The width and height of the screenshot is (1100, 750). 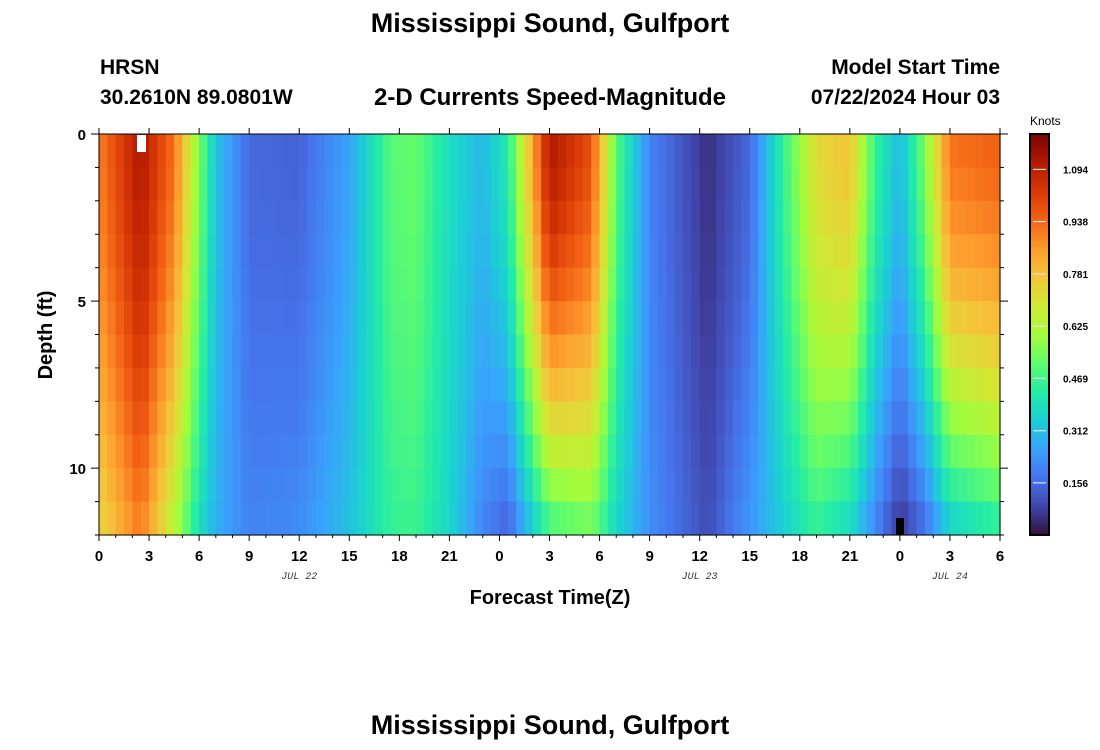 I want to click on x-tick-label: 18, so click(x=399, y=556).